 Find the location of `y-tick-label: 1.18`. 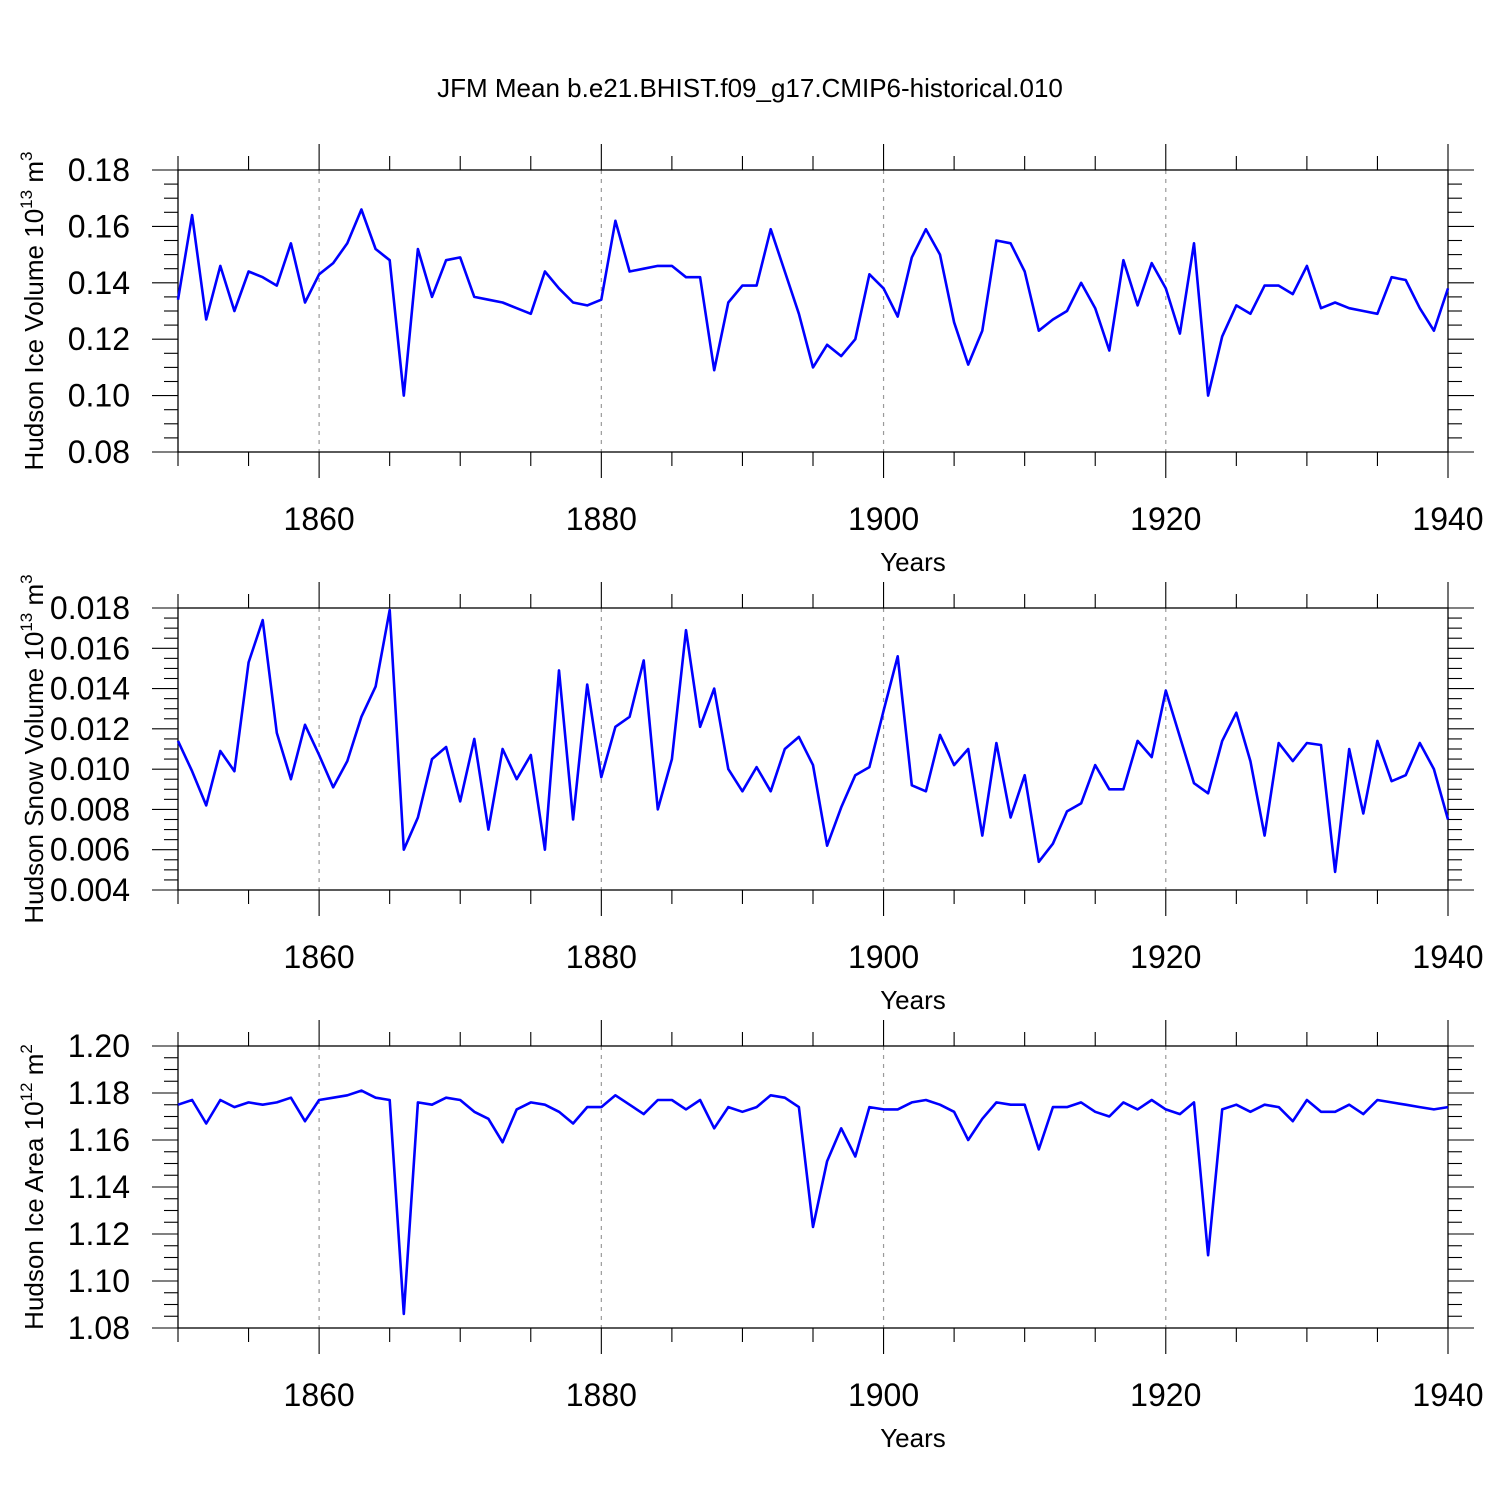

y-tick-label: 1.18 is located at coordinates (99, 1093).